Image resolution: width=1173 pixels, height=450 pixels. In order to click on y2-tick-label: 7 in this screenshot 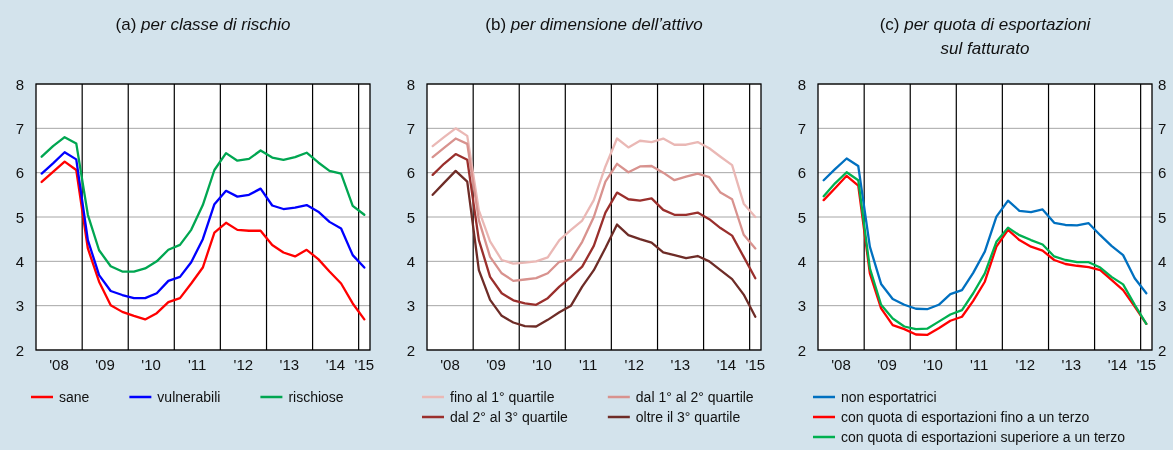, I will do `click(1162, 128)`.